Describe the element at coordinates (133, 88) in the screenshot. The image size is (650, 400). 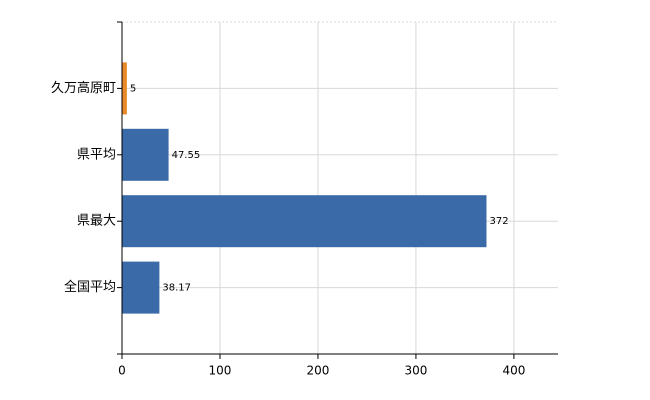
I see `value-label: 5` at that location.